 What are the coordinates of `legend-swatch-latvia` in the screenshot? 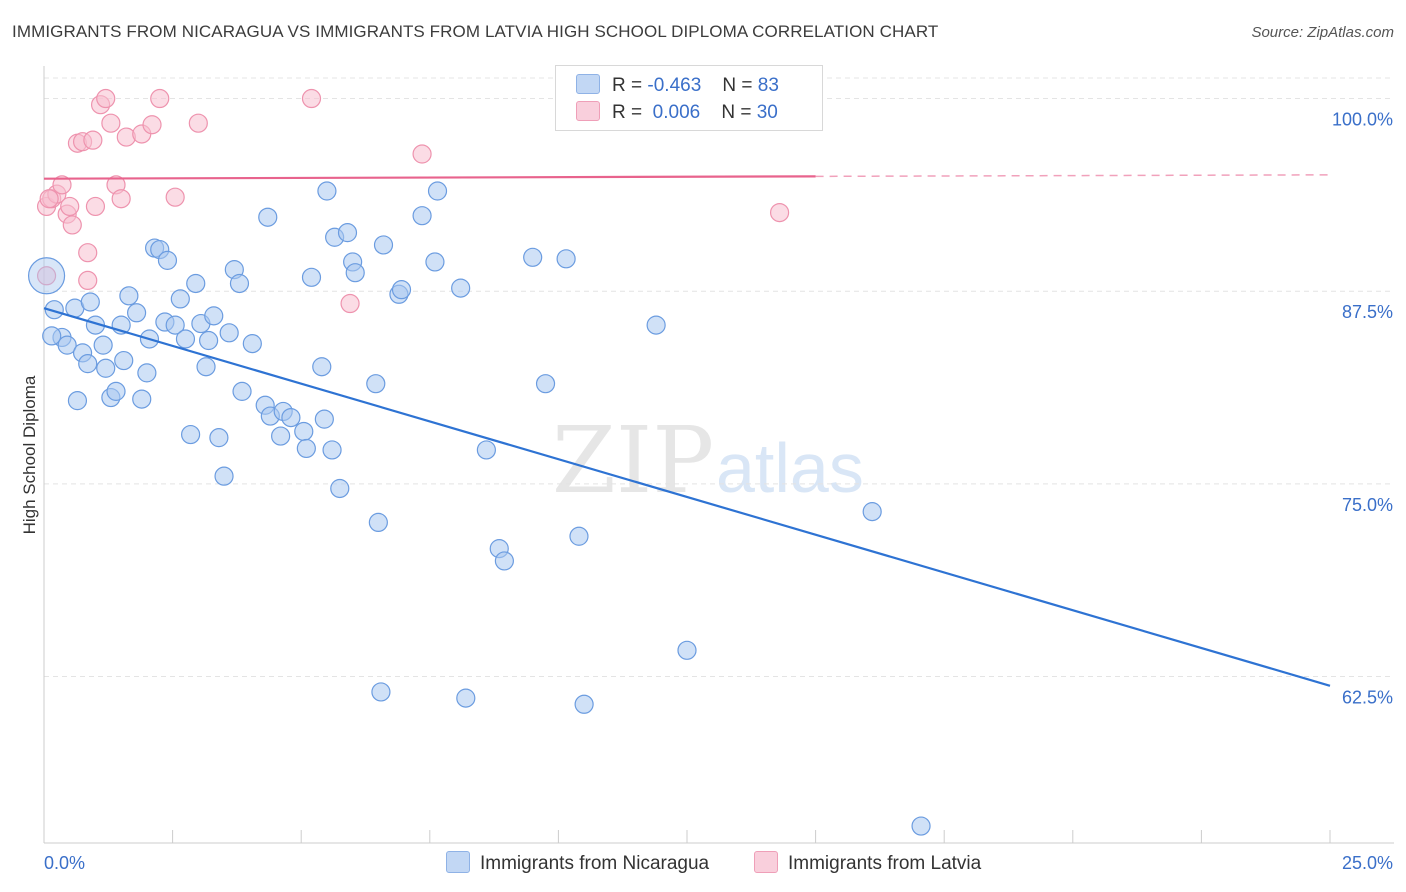 It's located at (588, 111).